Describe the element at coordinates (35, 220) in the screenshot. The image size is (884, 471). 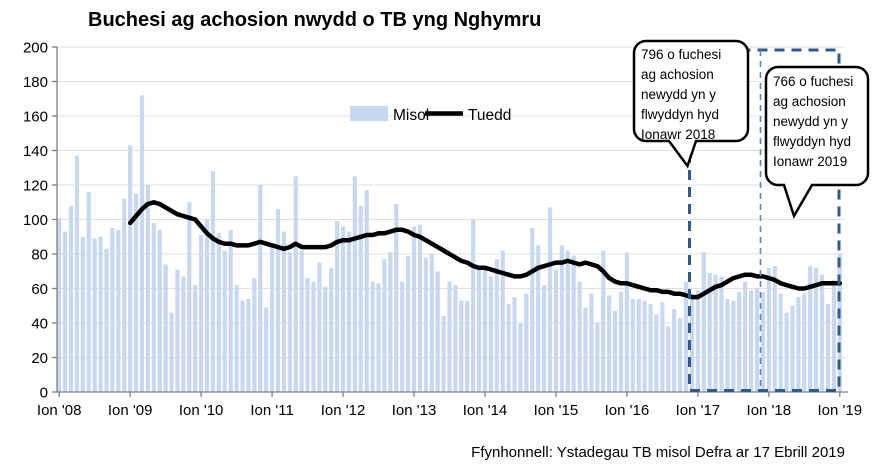
I see `y-tick-label: 100` at that location.